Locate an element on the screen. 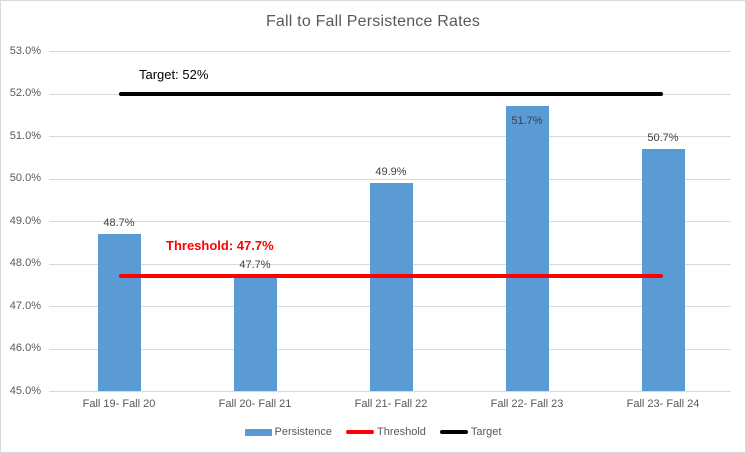 The height and width of the screenshot is (453, 746). legend-label: Persistence is located at coordinates (303, 432).